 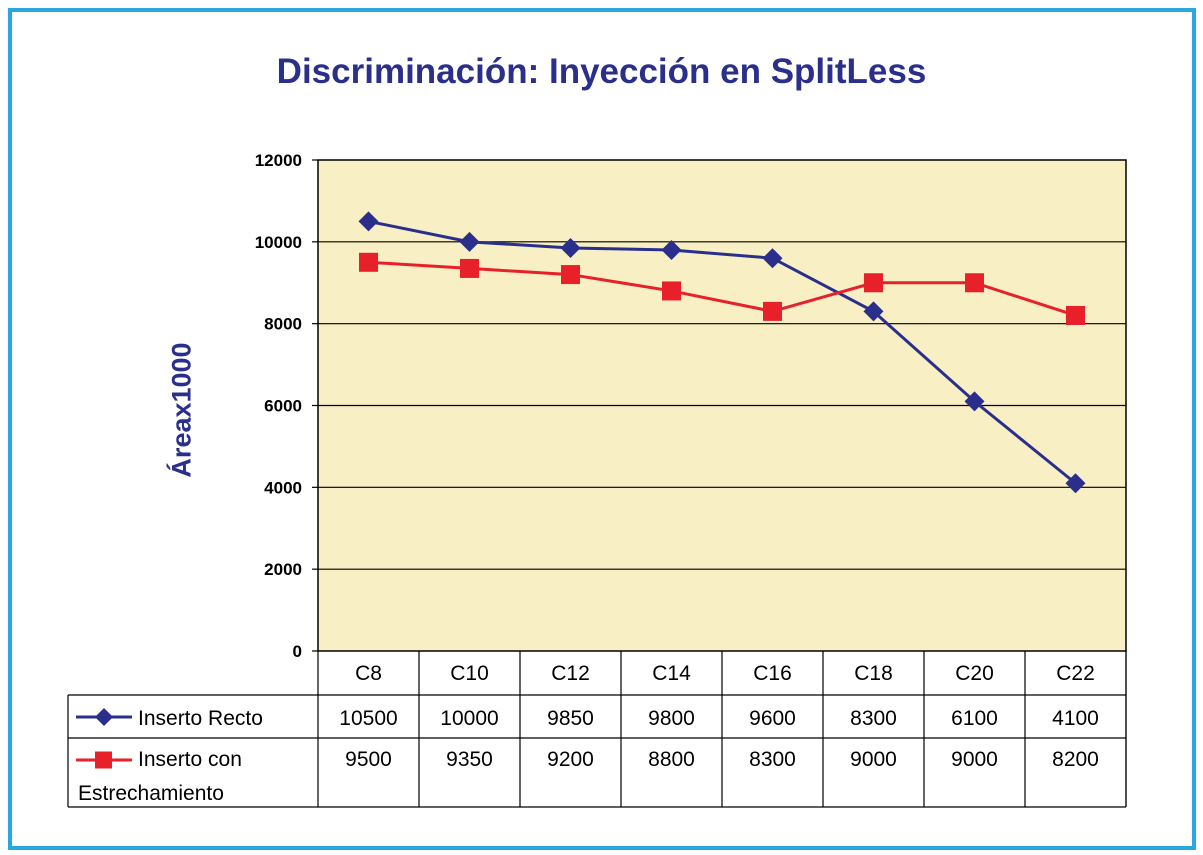 I want to click on x-tick-label: C16, so click(x=772, y=673).